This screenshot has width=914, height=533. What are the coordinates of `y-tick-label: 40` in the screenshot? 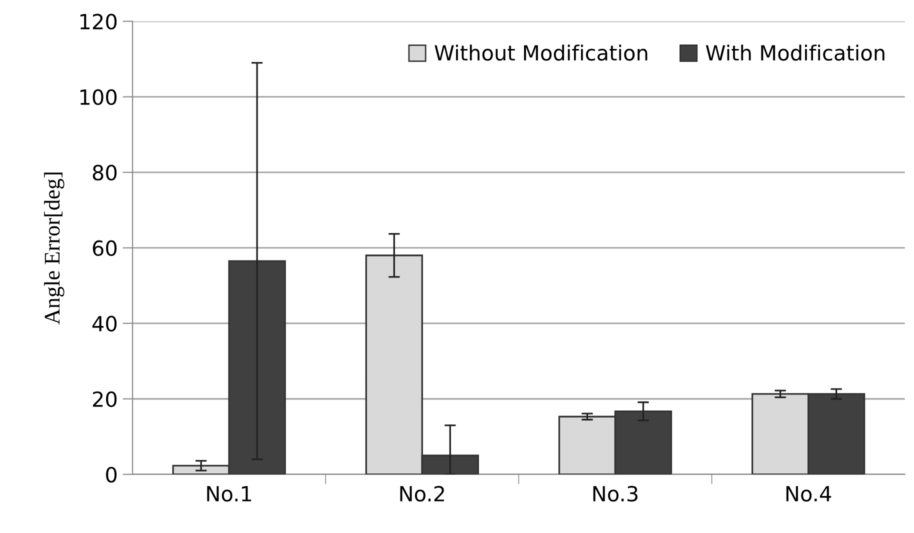 It's located at (104, 324).